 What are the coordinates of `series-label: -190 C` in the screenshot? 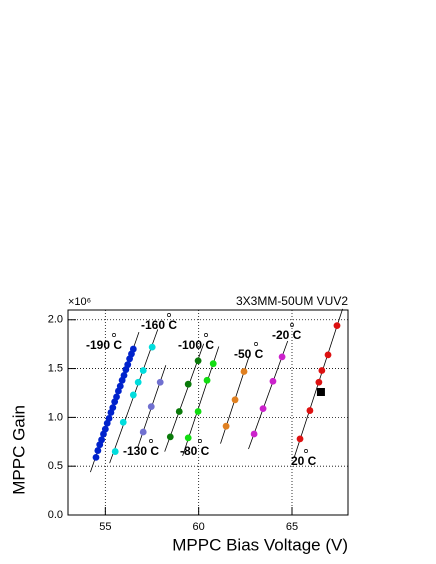 It's located at (104, 345).